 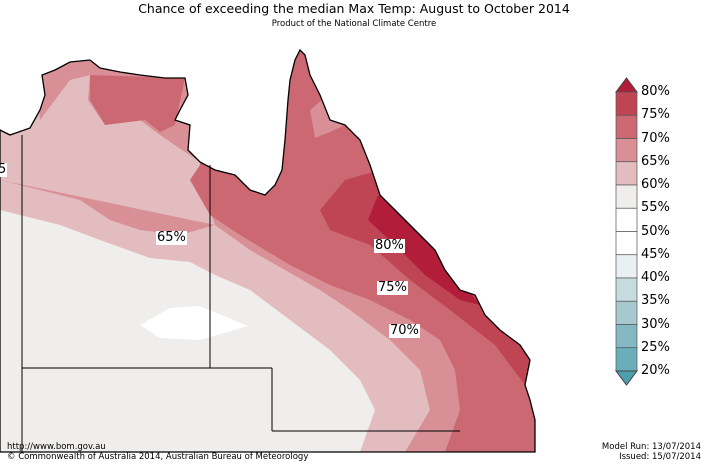 What do you see at coordinates (354, 24) in the screenshot?
I see `map-subtitle: Product of the National Climate Centre` at bounding box center [354, 24].